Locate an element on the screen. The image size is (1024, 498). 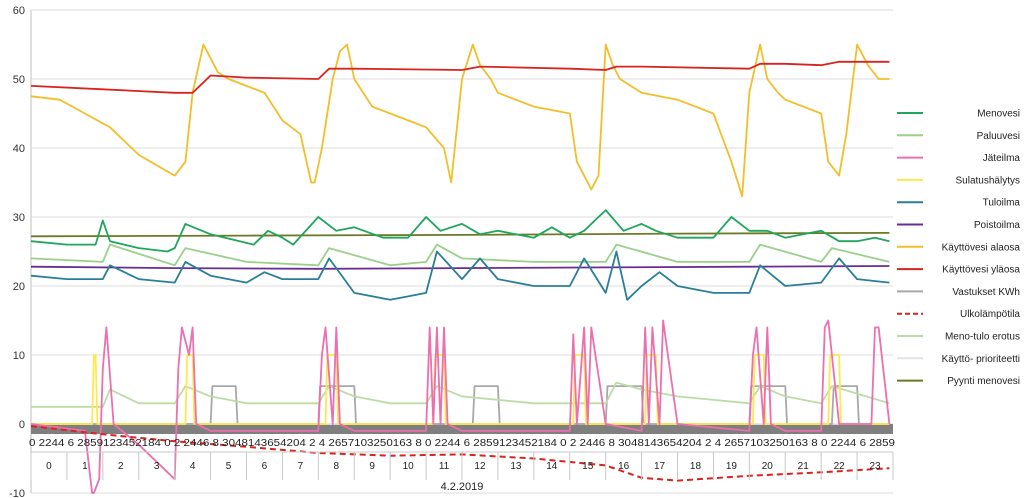
y-tick-label: 50 is located at coordinates (19, 80).